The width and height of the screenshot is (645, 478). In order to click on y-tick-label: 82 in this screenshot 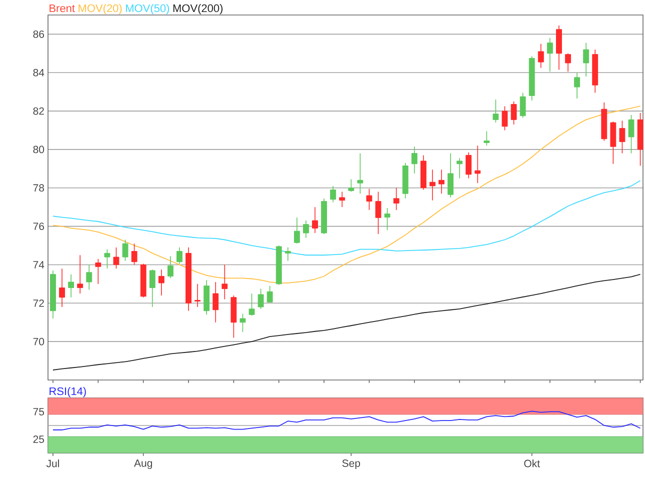, I will do `click(38, 111)`.